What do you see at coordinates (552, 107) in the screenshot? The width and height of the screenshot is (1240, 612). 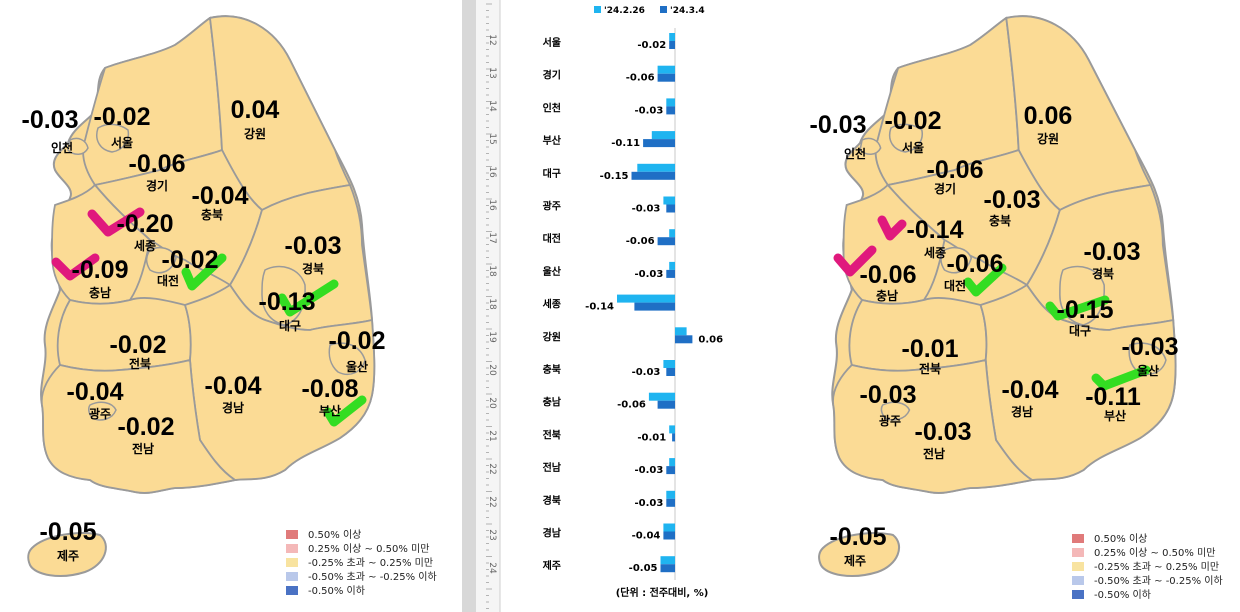 I see `category-label: 인천` at bounding box center [552, 107].